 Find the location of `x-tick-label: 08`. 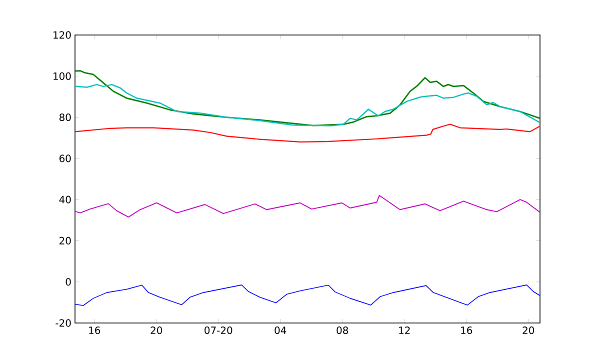

x-tick-label: 08 is located at coordinates (342, 330).